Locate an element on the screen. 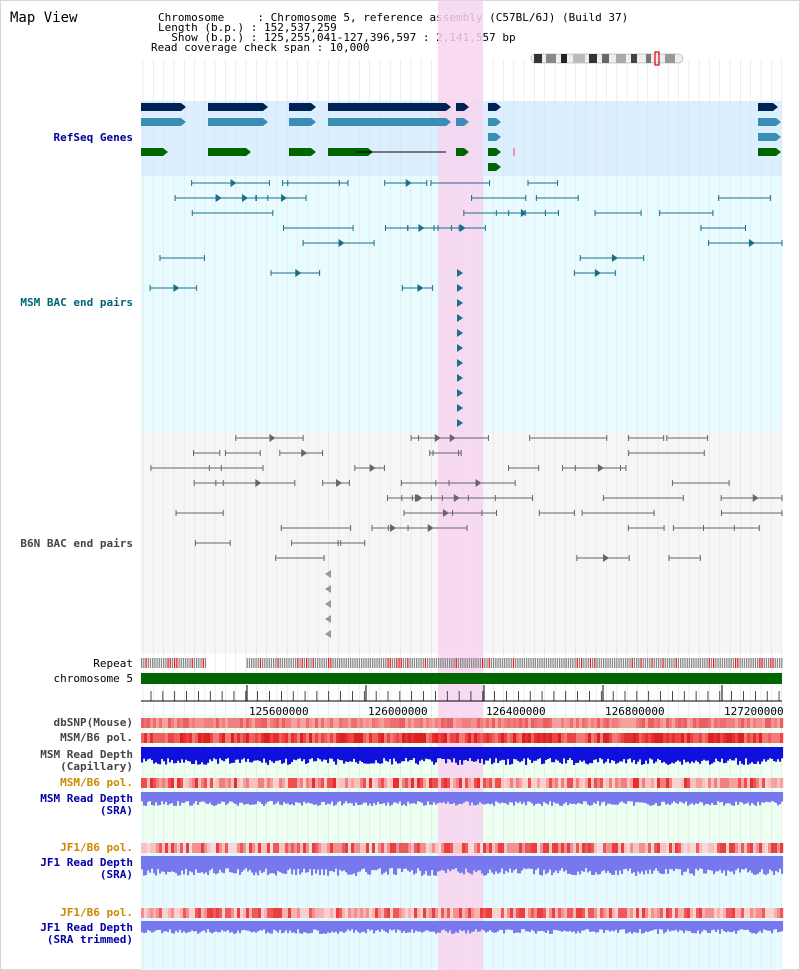 Image resolution: width=800 pixels, height=970 pixels. gene-arrow is located at coordinates (498, 137).